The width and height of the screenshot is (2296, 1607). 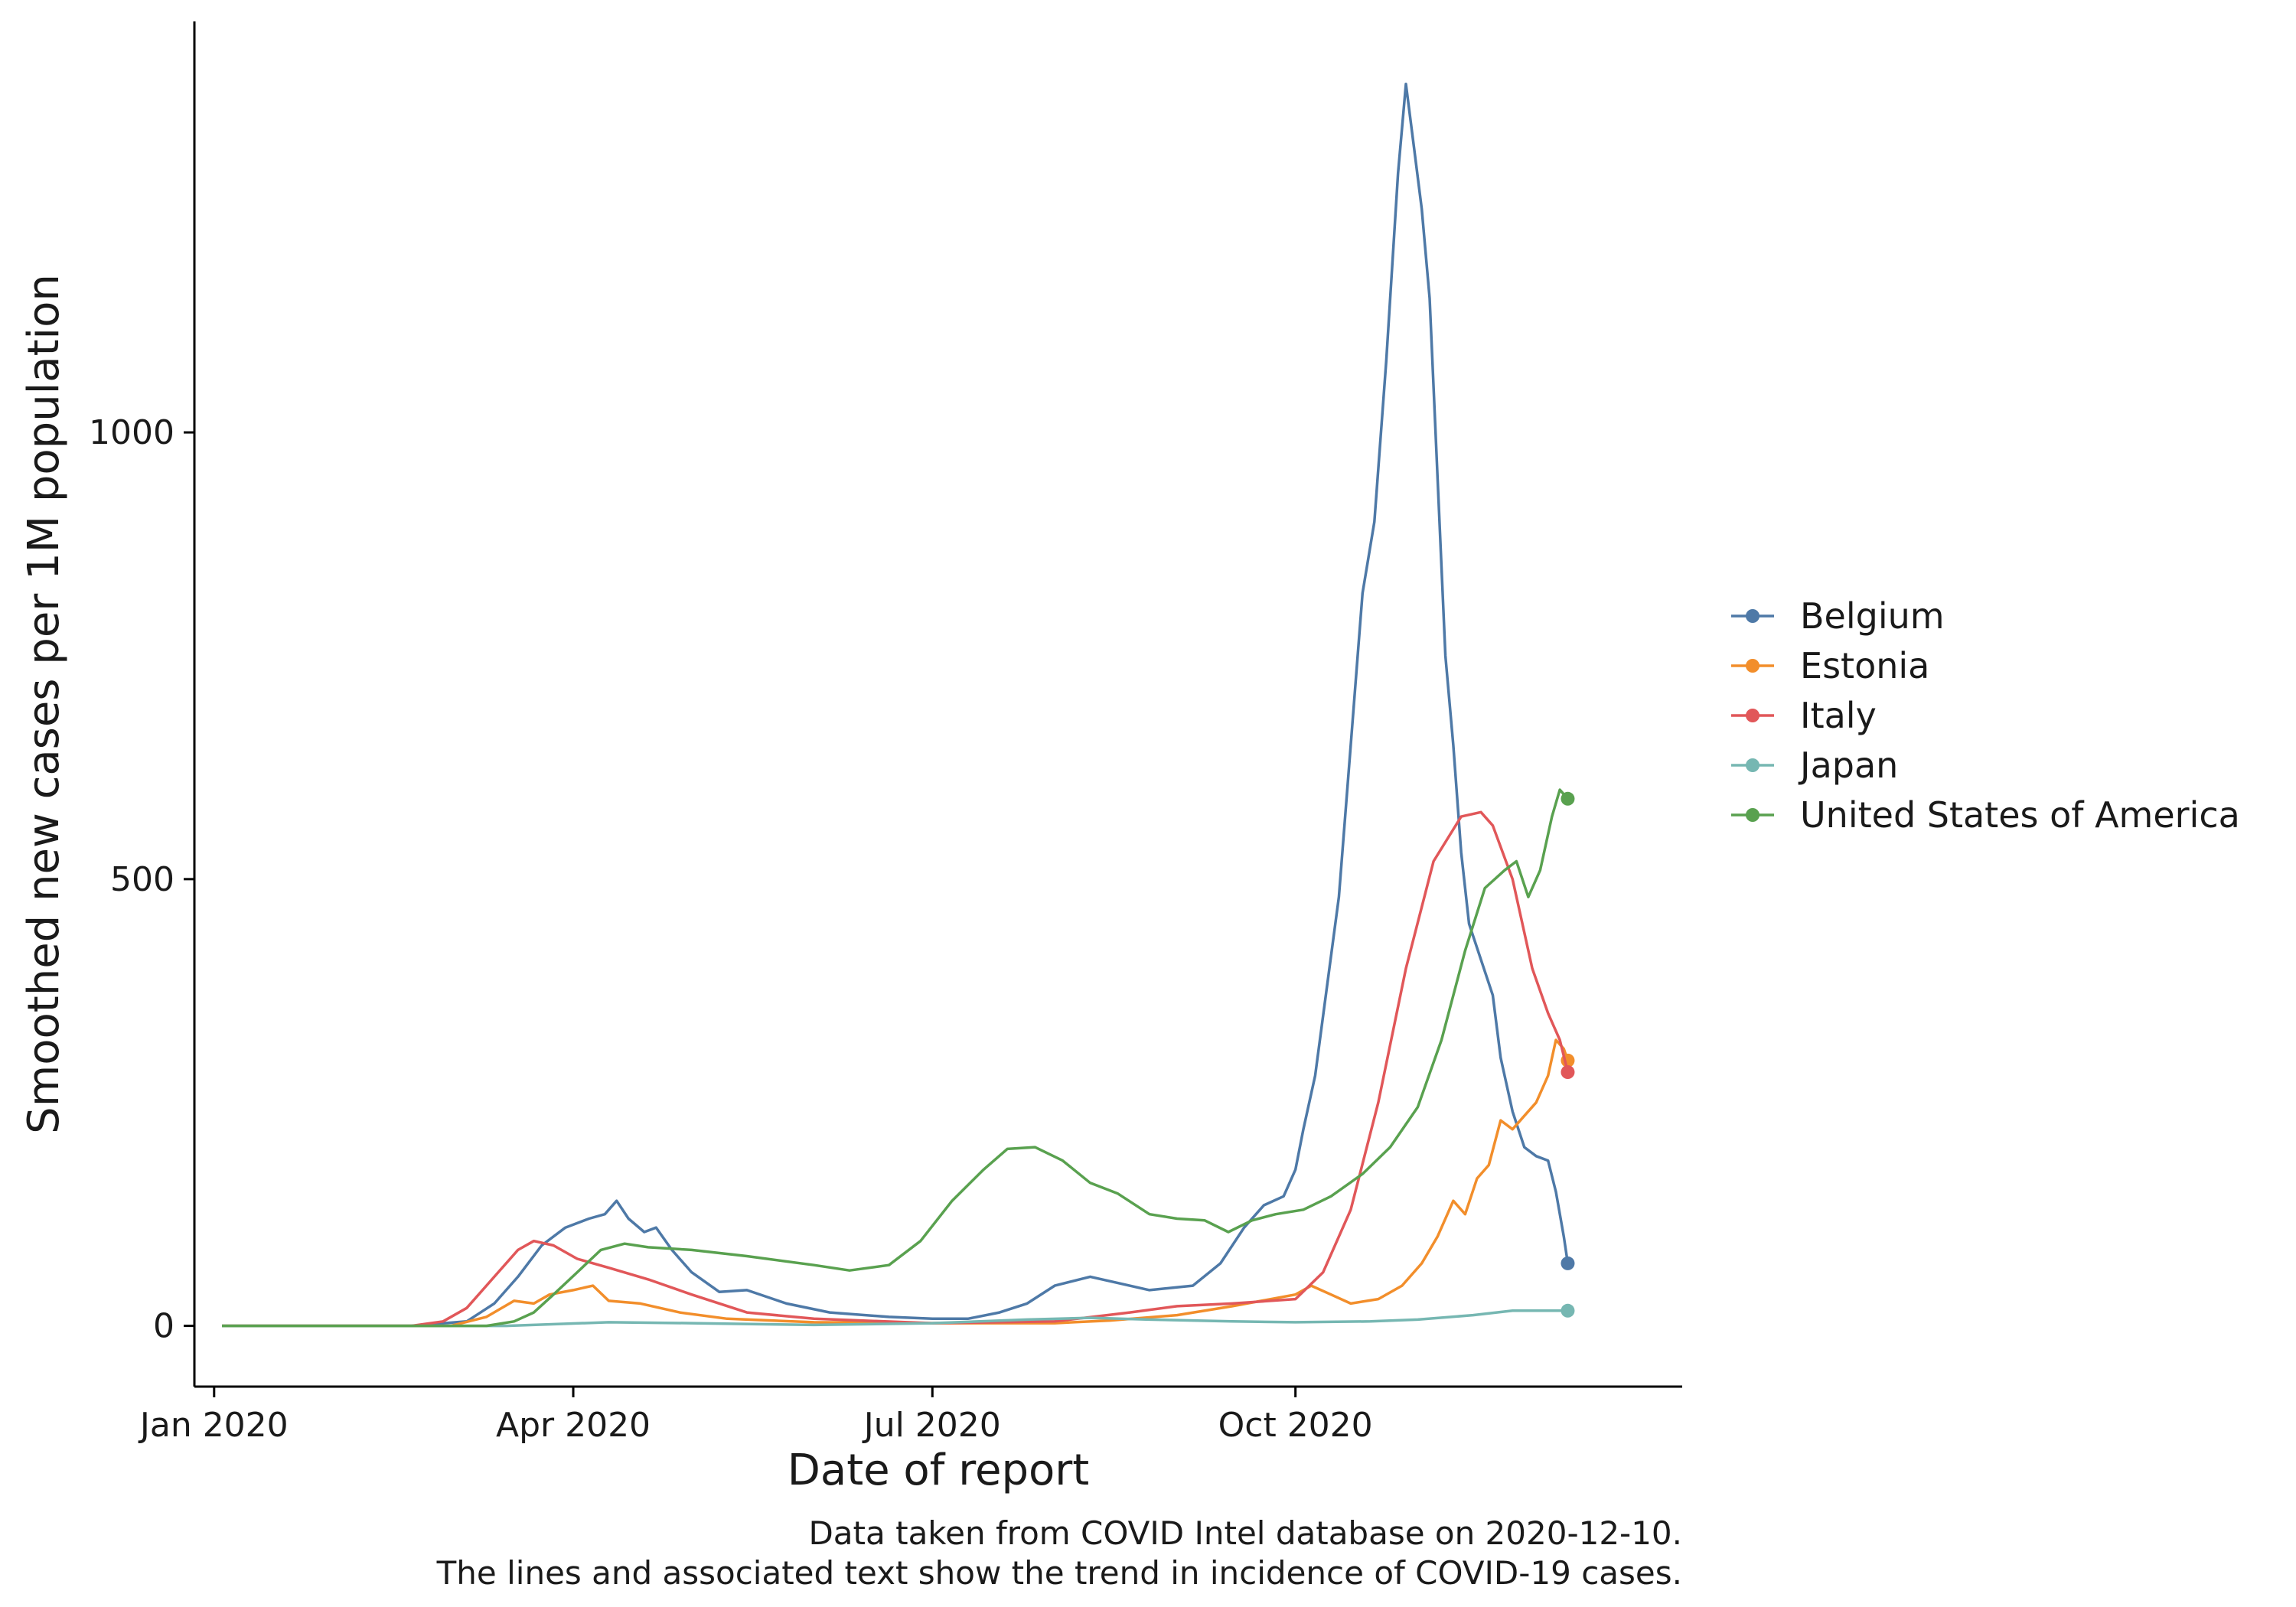 I want to click on legend-label: United States of America, so click(x=2020, y=815).